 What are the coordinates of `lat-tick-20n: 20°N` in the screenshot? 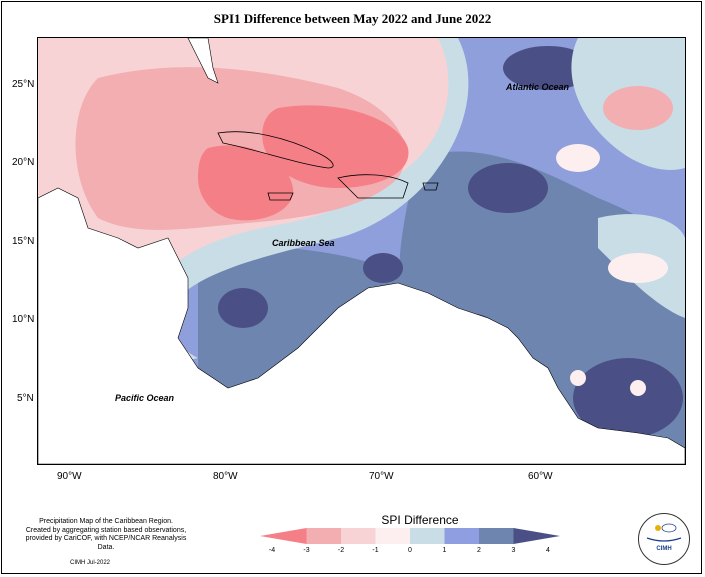 It's located at (23, 162).